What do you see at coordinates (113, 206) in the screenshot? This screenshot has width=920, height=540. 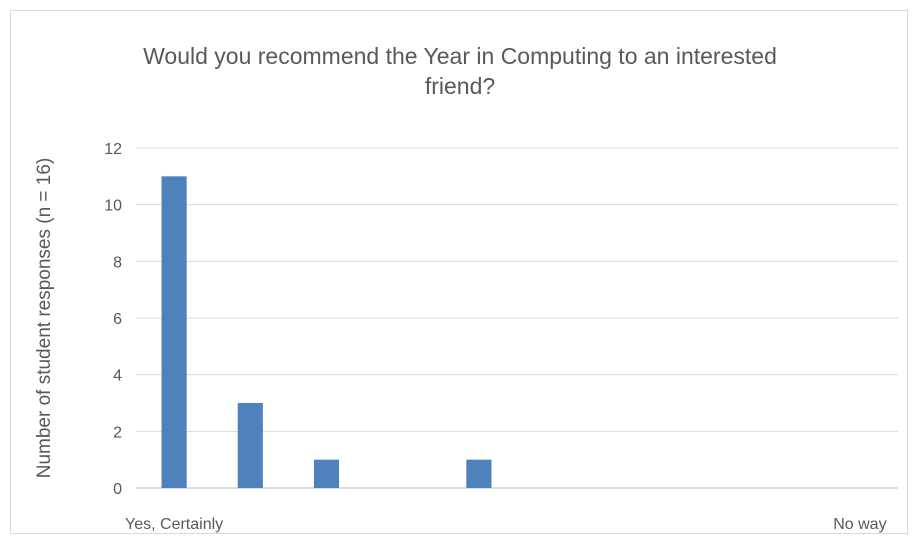 I see `y-tick-label: 10` at bounding box center [113, 206].